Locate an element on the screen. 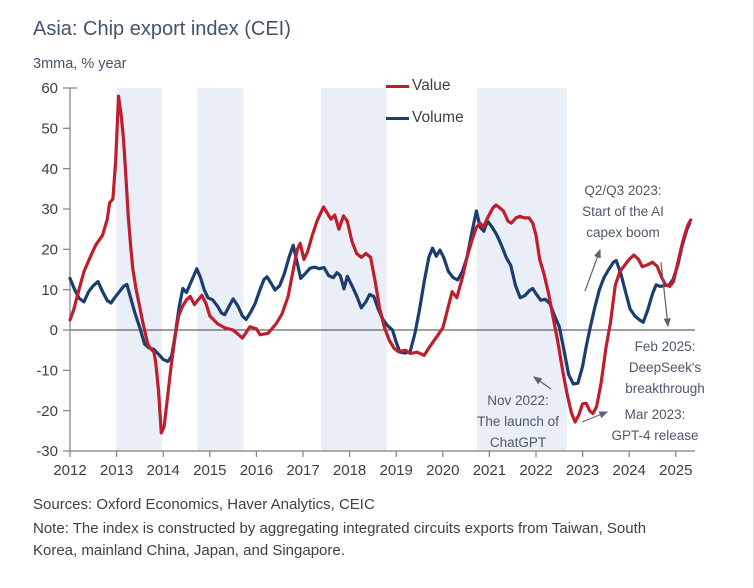 This screenshot has height=588, width=754. annotation-line: capex boom is located at coordinates (623, 232).